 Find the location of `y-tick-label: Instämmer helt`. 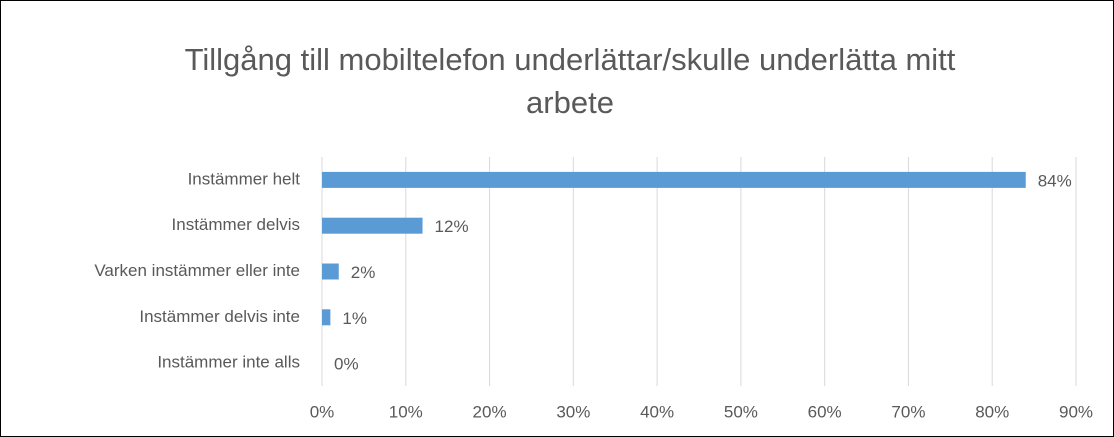

y-tick-label: Instämmer helt is located at coordinates (244, 178).